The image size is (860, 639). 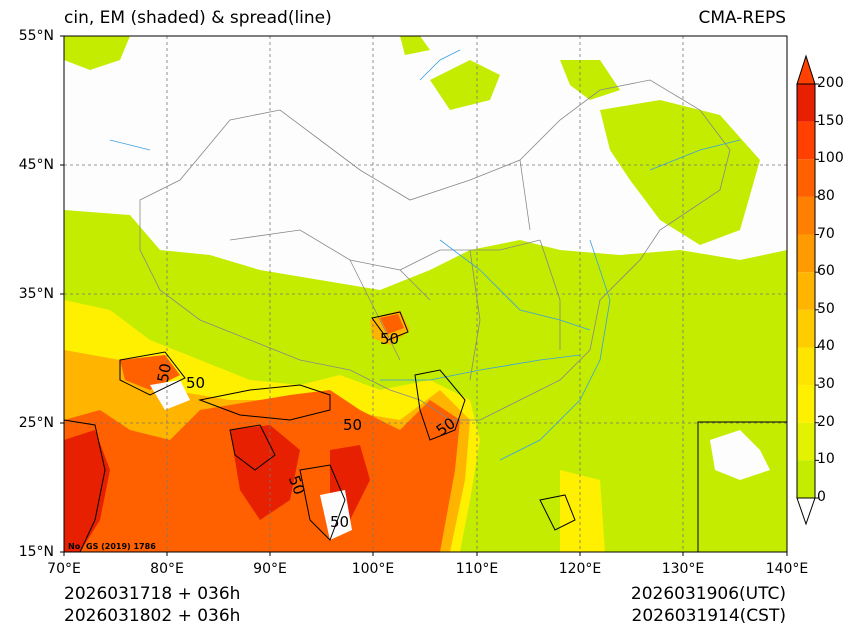 I want to click on lat-label: 55°N, so click(x=36, y=36).